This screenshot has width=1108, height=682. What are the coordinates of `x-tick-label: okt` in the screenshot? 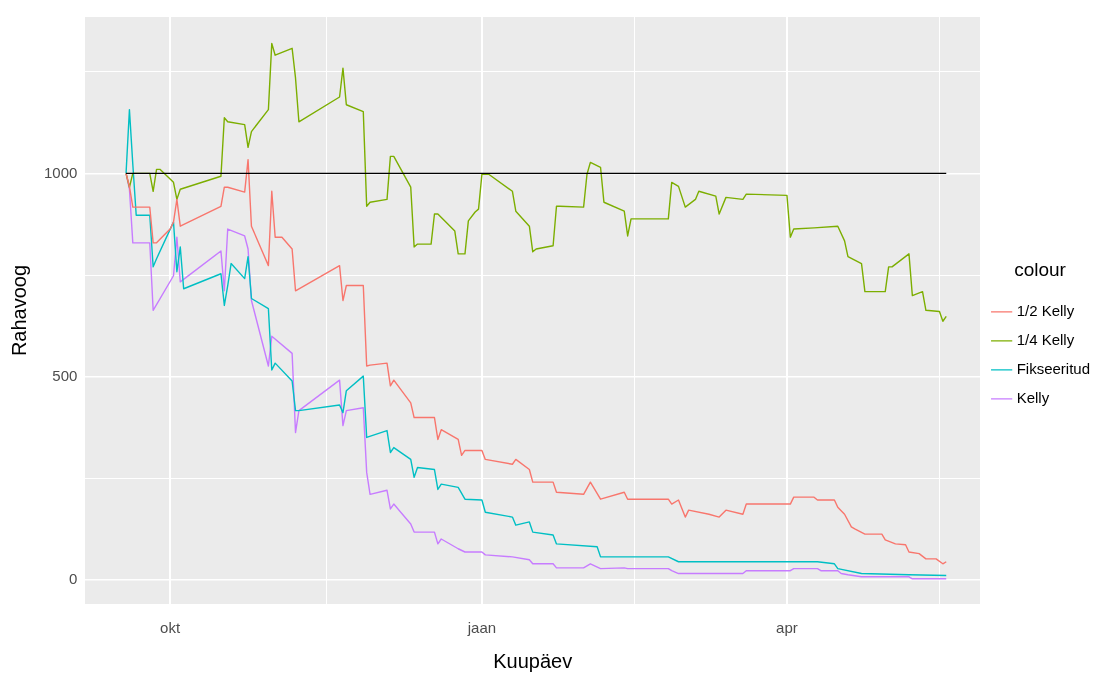 It's located at (170, 628).